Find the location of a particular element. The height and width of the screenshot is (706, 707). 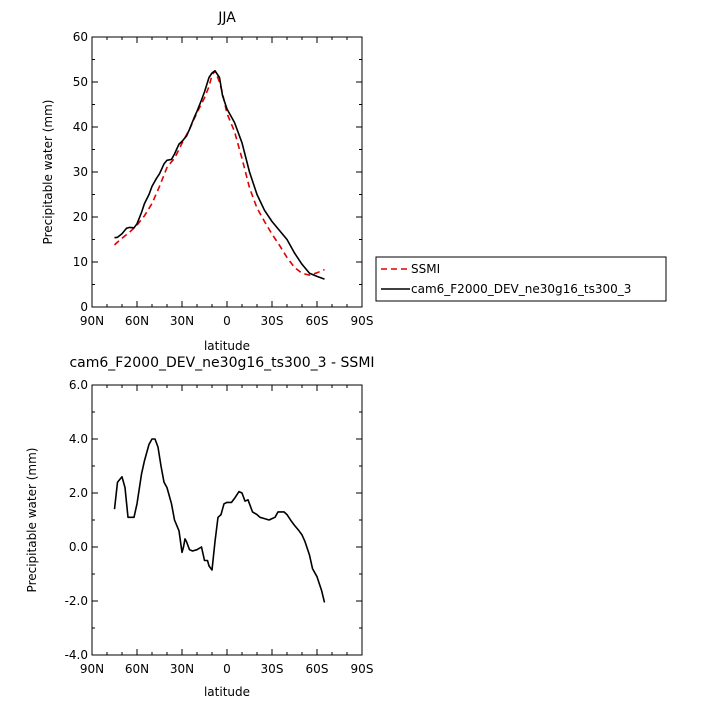

bottom-y-tick-label: 0.0 is located at coordinates (78, 547).